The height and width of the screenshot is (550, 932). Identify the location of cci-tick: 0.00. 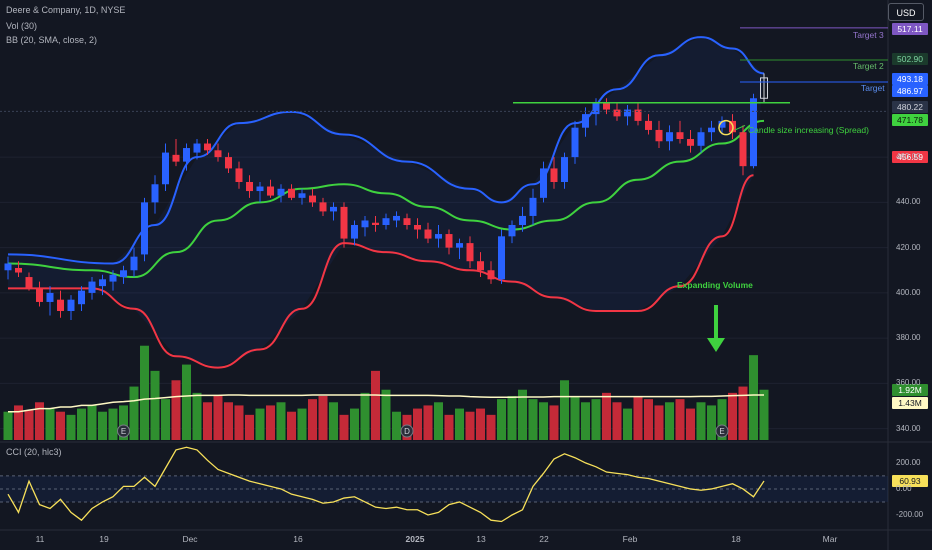
(904, 488).